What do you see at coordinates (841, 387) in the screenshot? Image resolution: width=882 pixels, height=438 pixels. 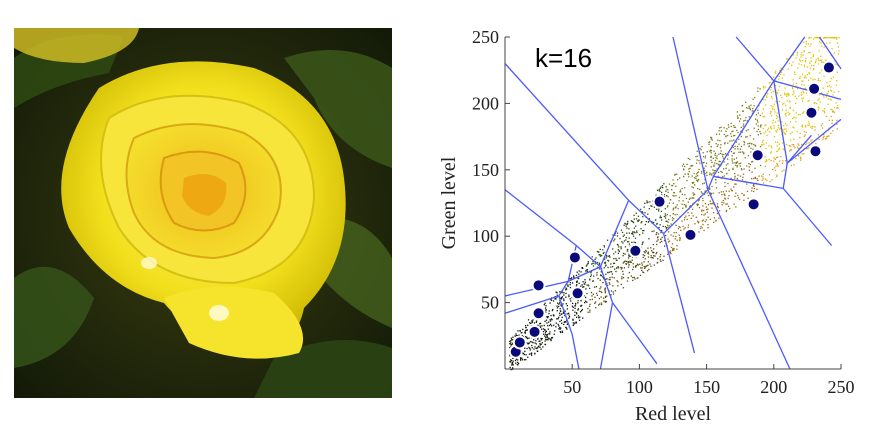 I see `x-tick-label: 250` at bounding box center [841, 387].